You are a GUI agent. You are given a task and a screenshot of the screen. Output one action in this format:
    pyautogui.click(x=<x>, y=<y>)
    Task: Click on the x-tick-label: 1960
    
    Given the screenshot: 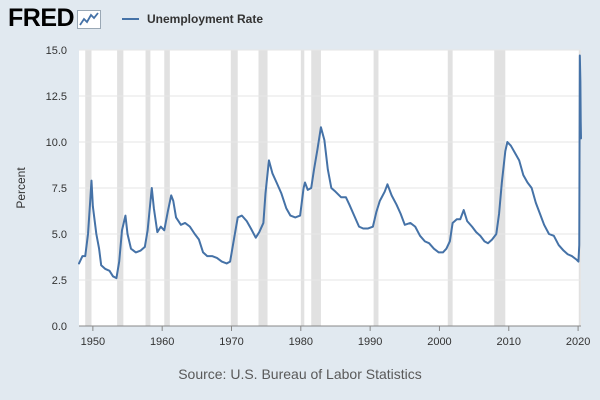 What is the action you would take?
    pyautogui.click(x=162, y=342)
    